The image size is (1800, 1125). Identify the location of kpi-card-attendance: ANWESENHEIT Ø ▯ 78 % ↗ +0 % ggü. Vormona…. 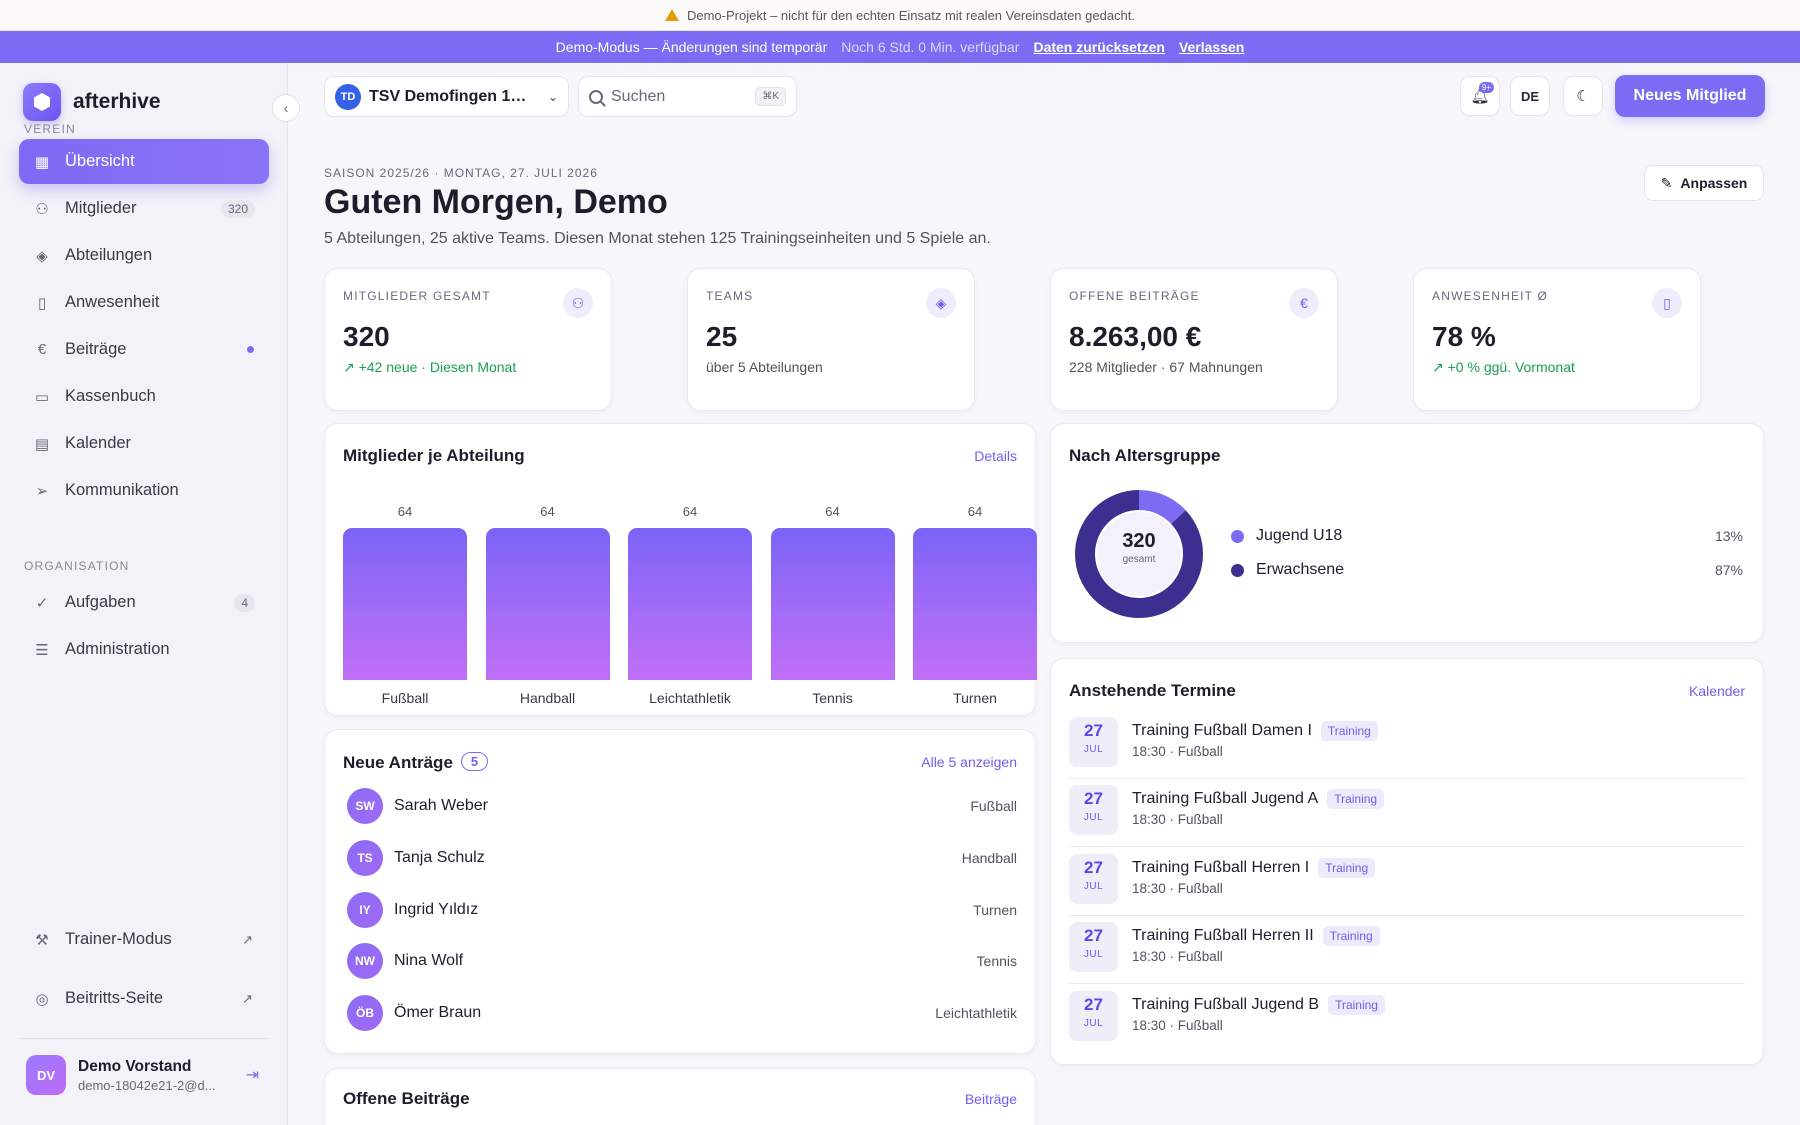
(1557, 339).